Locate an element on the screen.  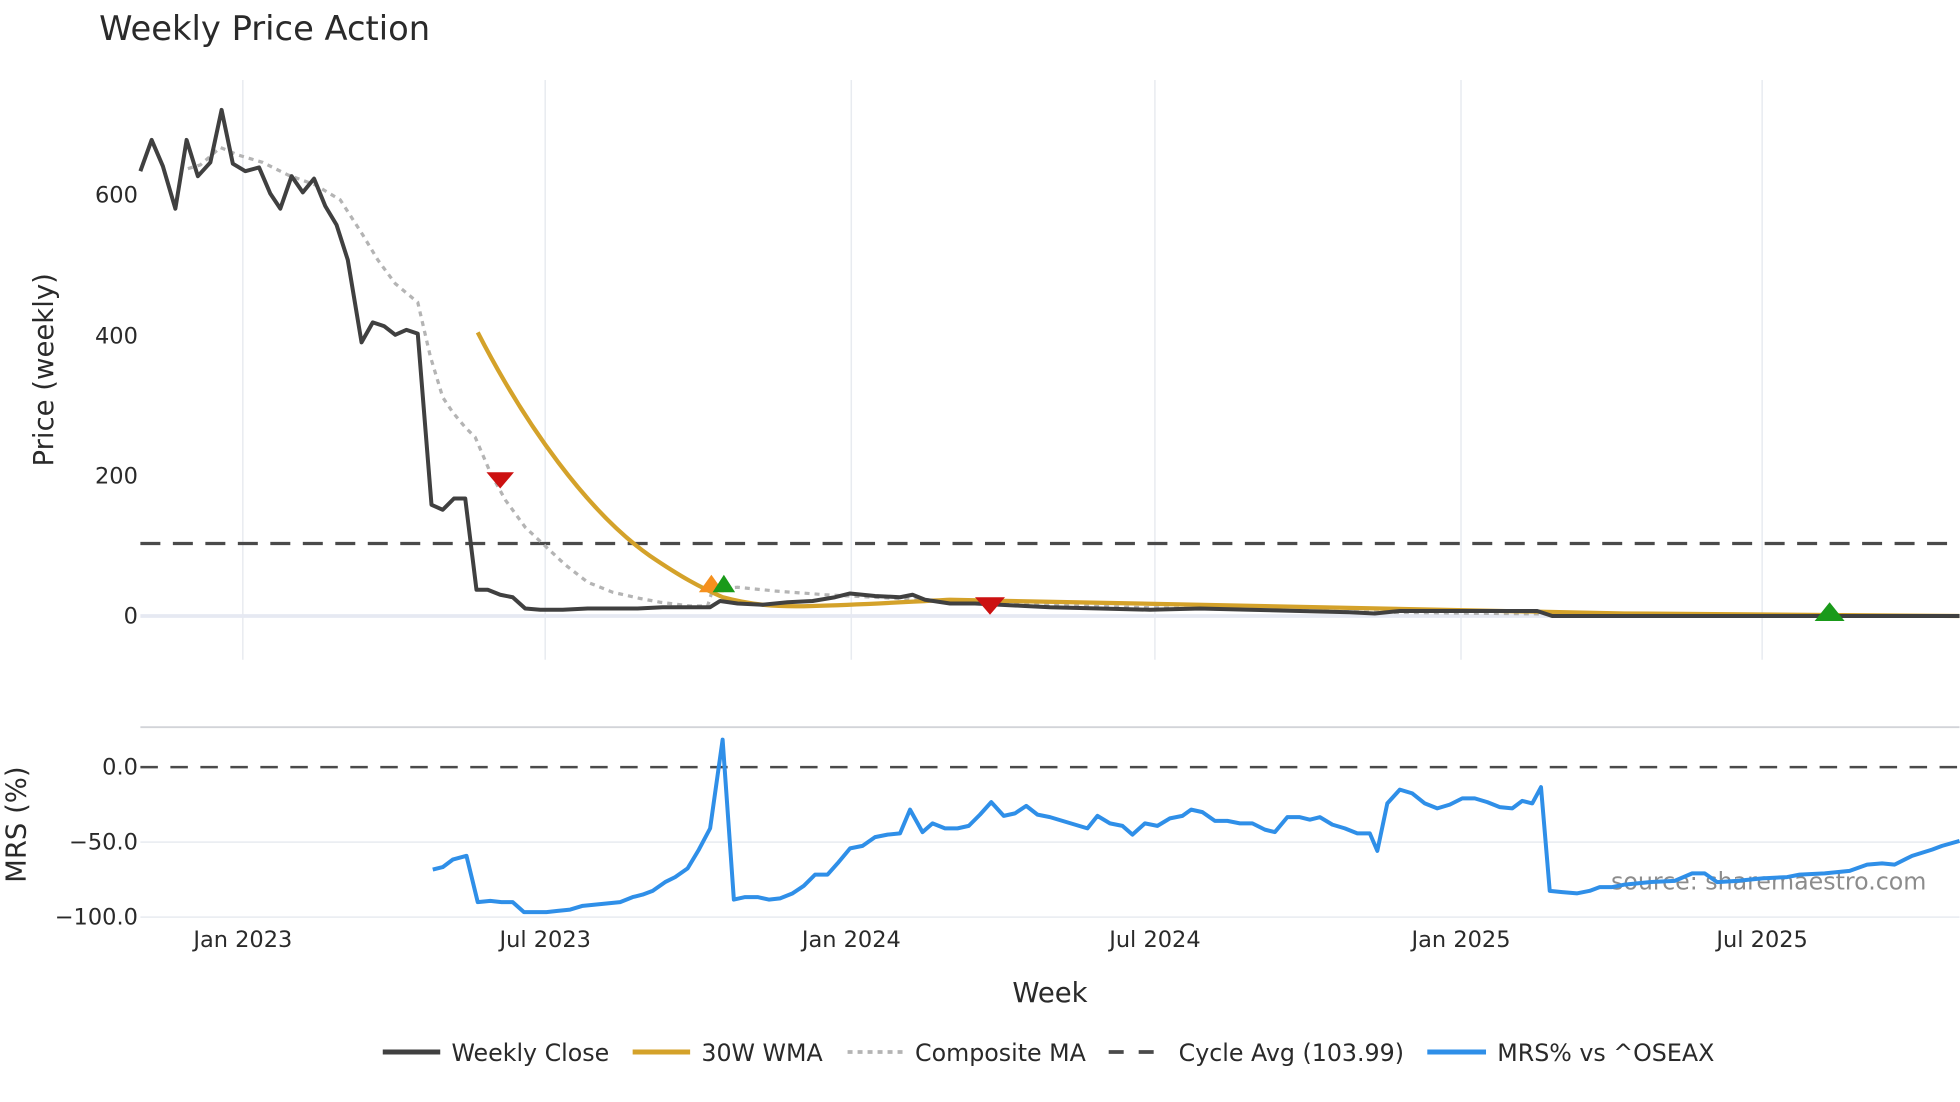
mrs-line is located at coordinates (1196, 826).